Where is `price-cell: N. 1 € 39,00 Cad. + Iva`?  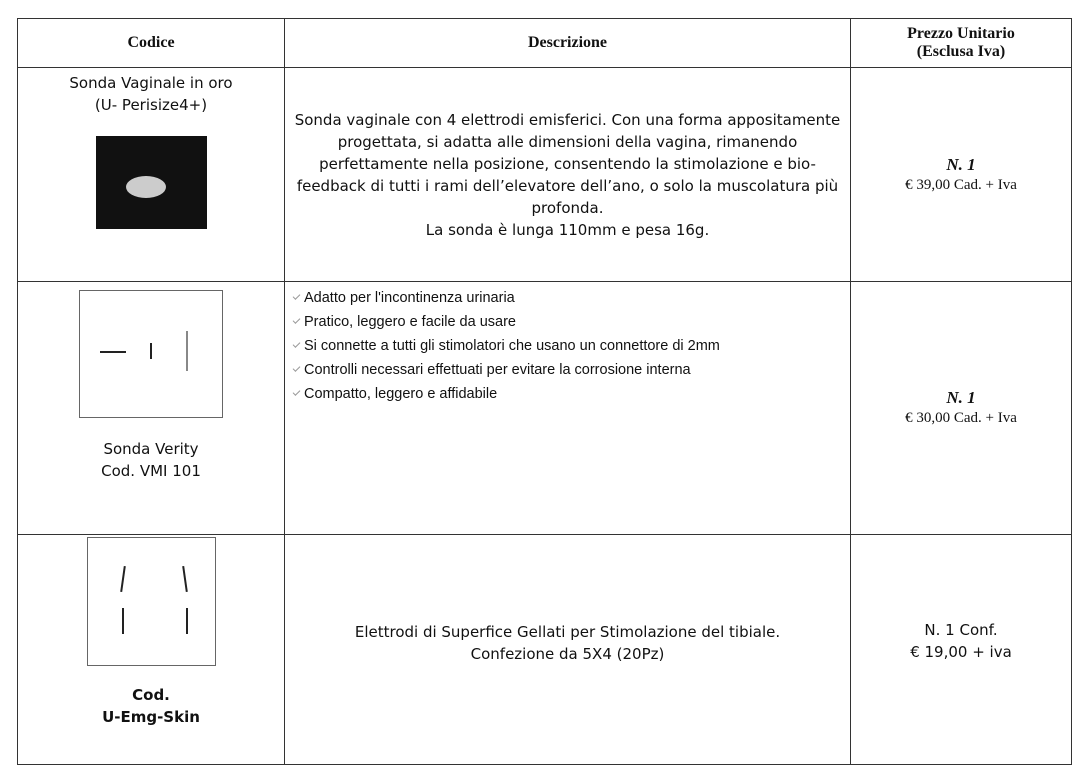
price-cell: N. 1 € 39,00 Cad. + Iva is located at coordinates (961, 174).